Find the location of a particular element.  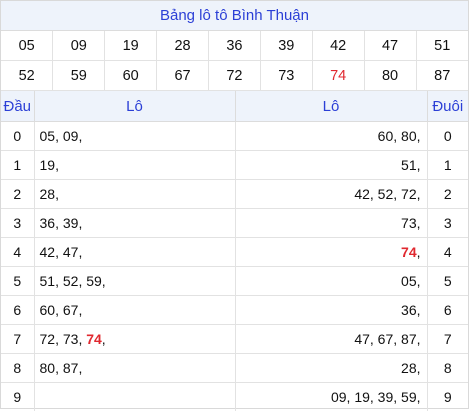

loto-header-row: Đầu Lô Lô Đuôi is located at coordinates (234, 106).